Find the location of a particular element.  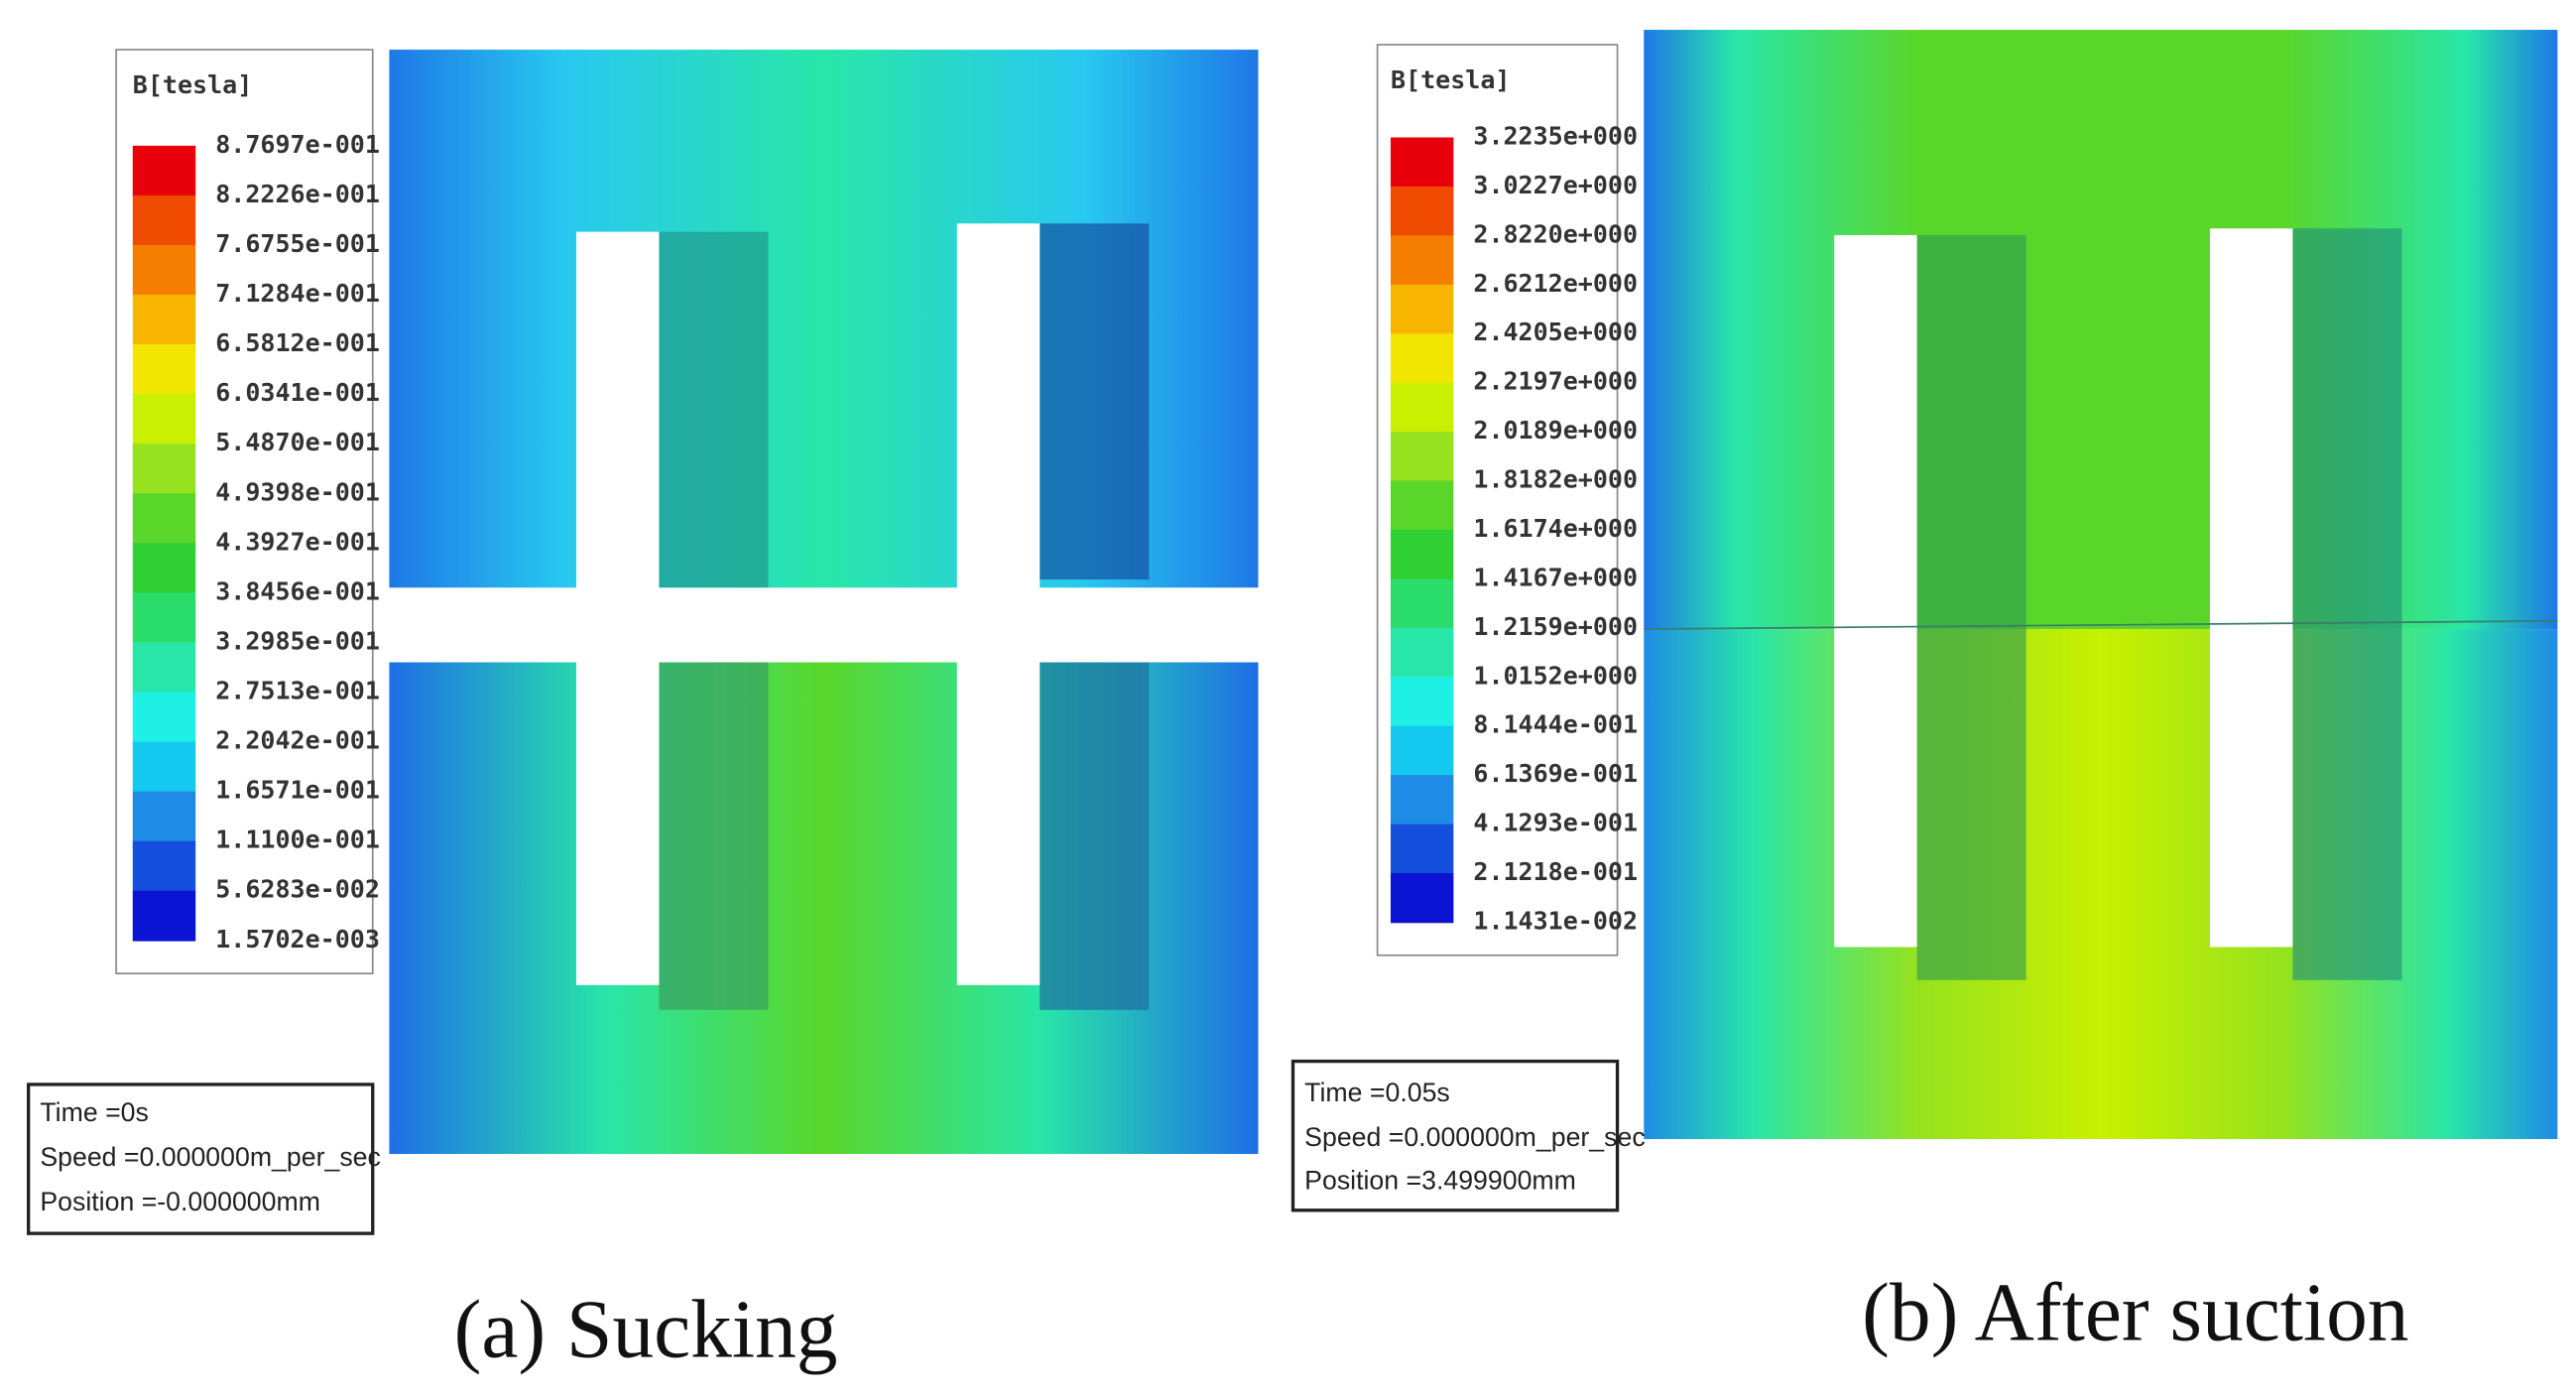

legend-label: 8.7697e-001 is located at coordinates (297, 145).